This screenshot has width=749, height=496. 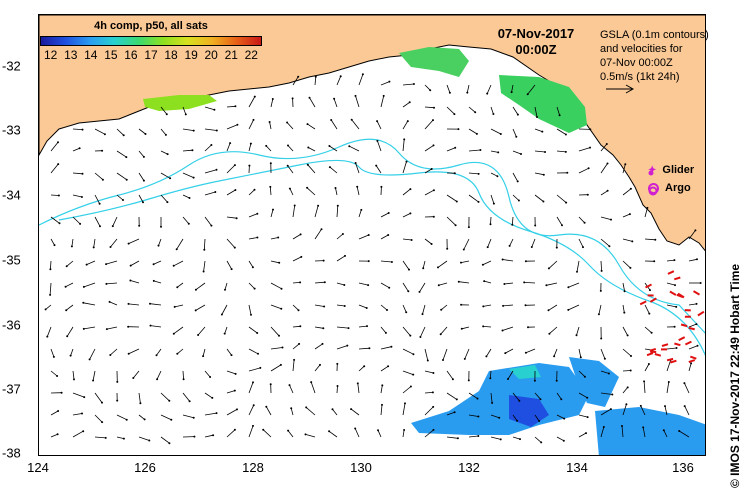 What do you see at coordinates (145, 467) in the screenshot?
I see `x-tick: 126` at bounding box center [145, 467].